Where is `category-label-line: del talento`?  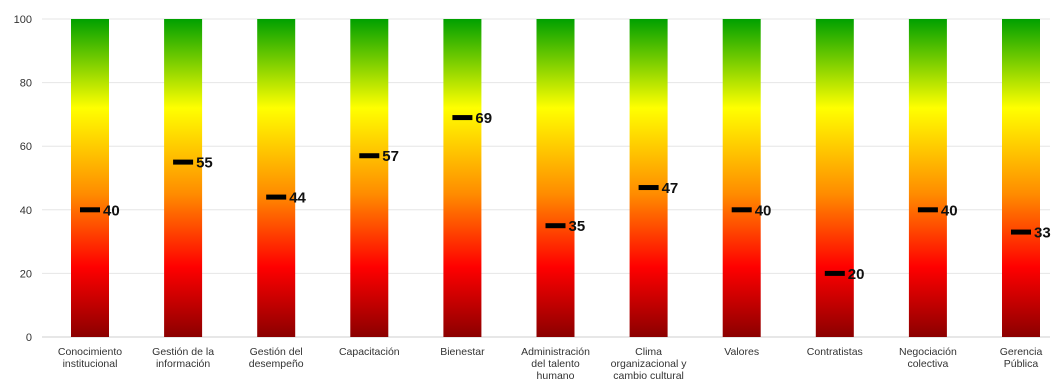
category-label-line: del talento is located at coordinates (555, 364).